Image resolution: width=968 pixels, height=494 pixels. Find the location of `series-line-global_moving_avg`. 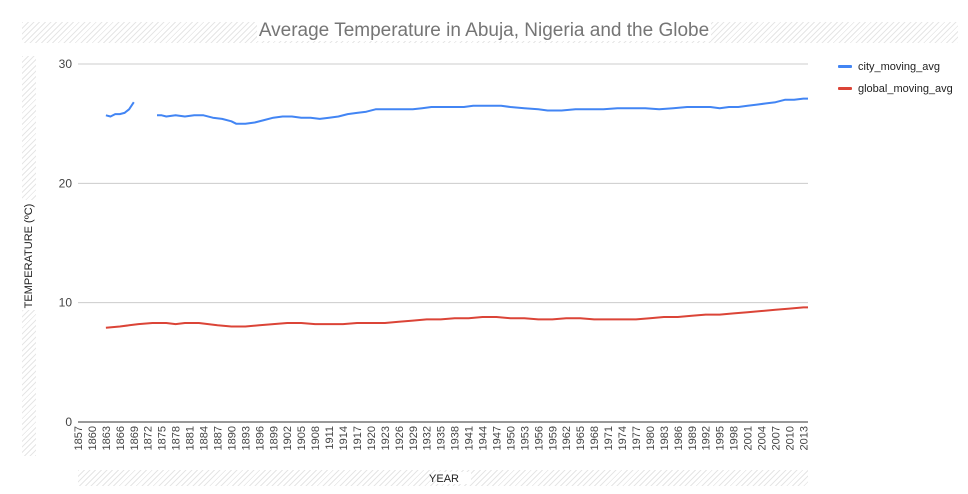

series-line-global_moving_avg is located at coordinates (456, 317).